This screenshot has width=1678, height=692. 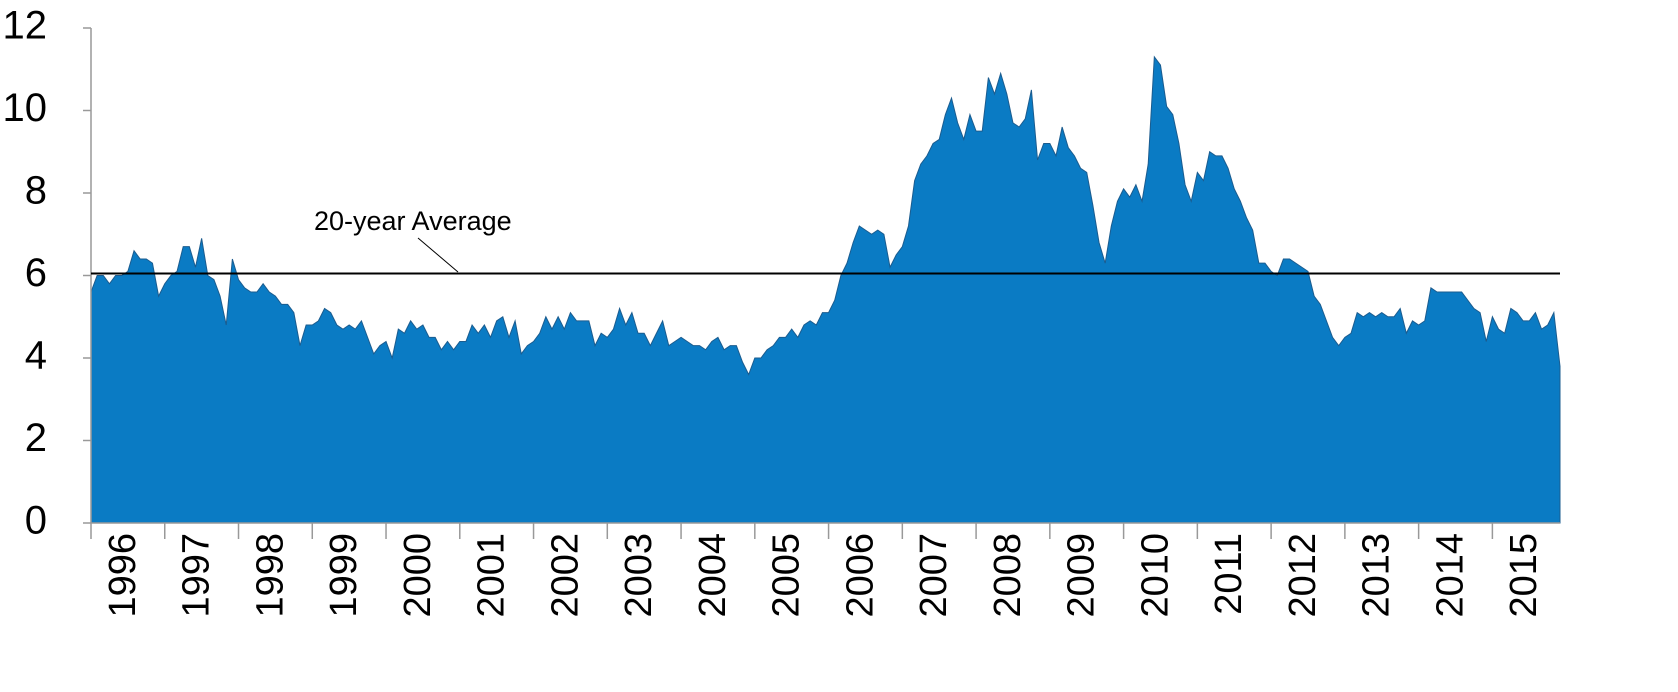 What do you see at coordinates (270, 575) in the screenshot?
I see `x-tick-label: 1998` at bounding box center [270, 575].